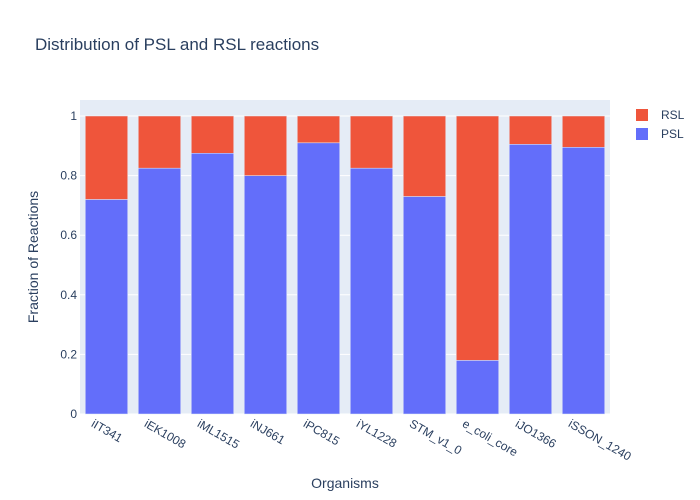  I want to click on bar-rsl-e-coli-core, so click(477, 238).